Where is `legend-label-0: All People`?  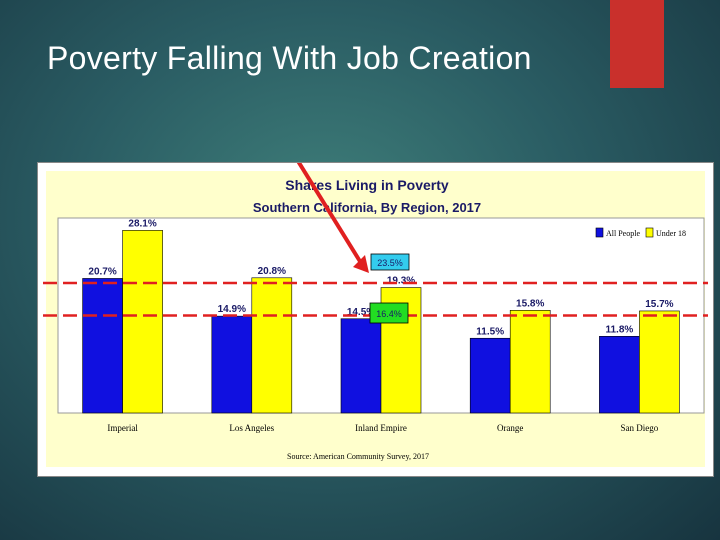
legend-label-0: All People is located at coordinates (623, 233).